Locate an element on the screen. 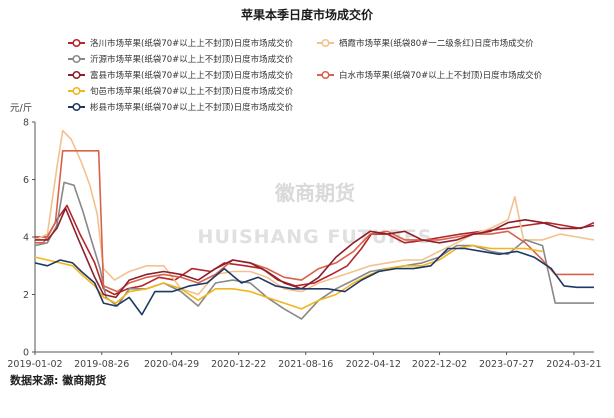 The width and height of the screenshot is (614, 418). legend-label-6: 彬县市场苹果(纸袋70#以上上不封顶)日度市场成交价 is located at coordinates (192, 107).